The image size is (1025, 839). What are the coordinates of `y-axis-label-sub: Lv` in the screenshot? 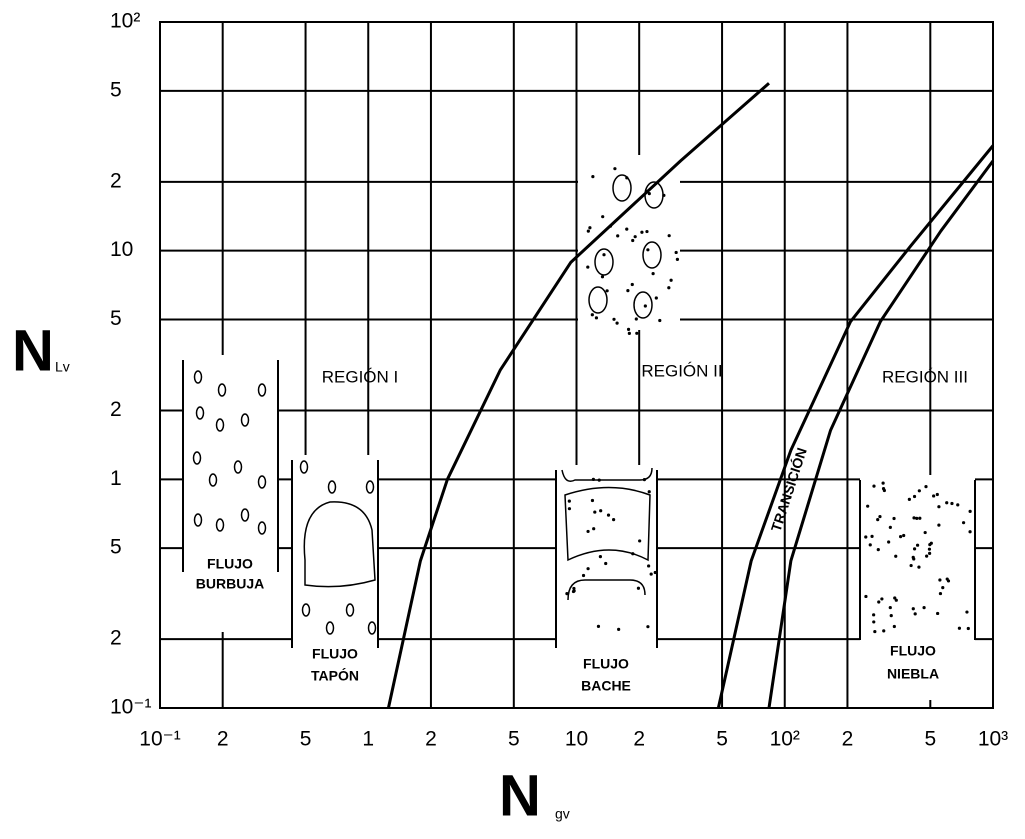 It's located at (62, 367).